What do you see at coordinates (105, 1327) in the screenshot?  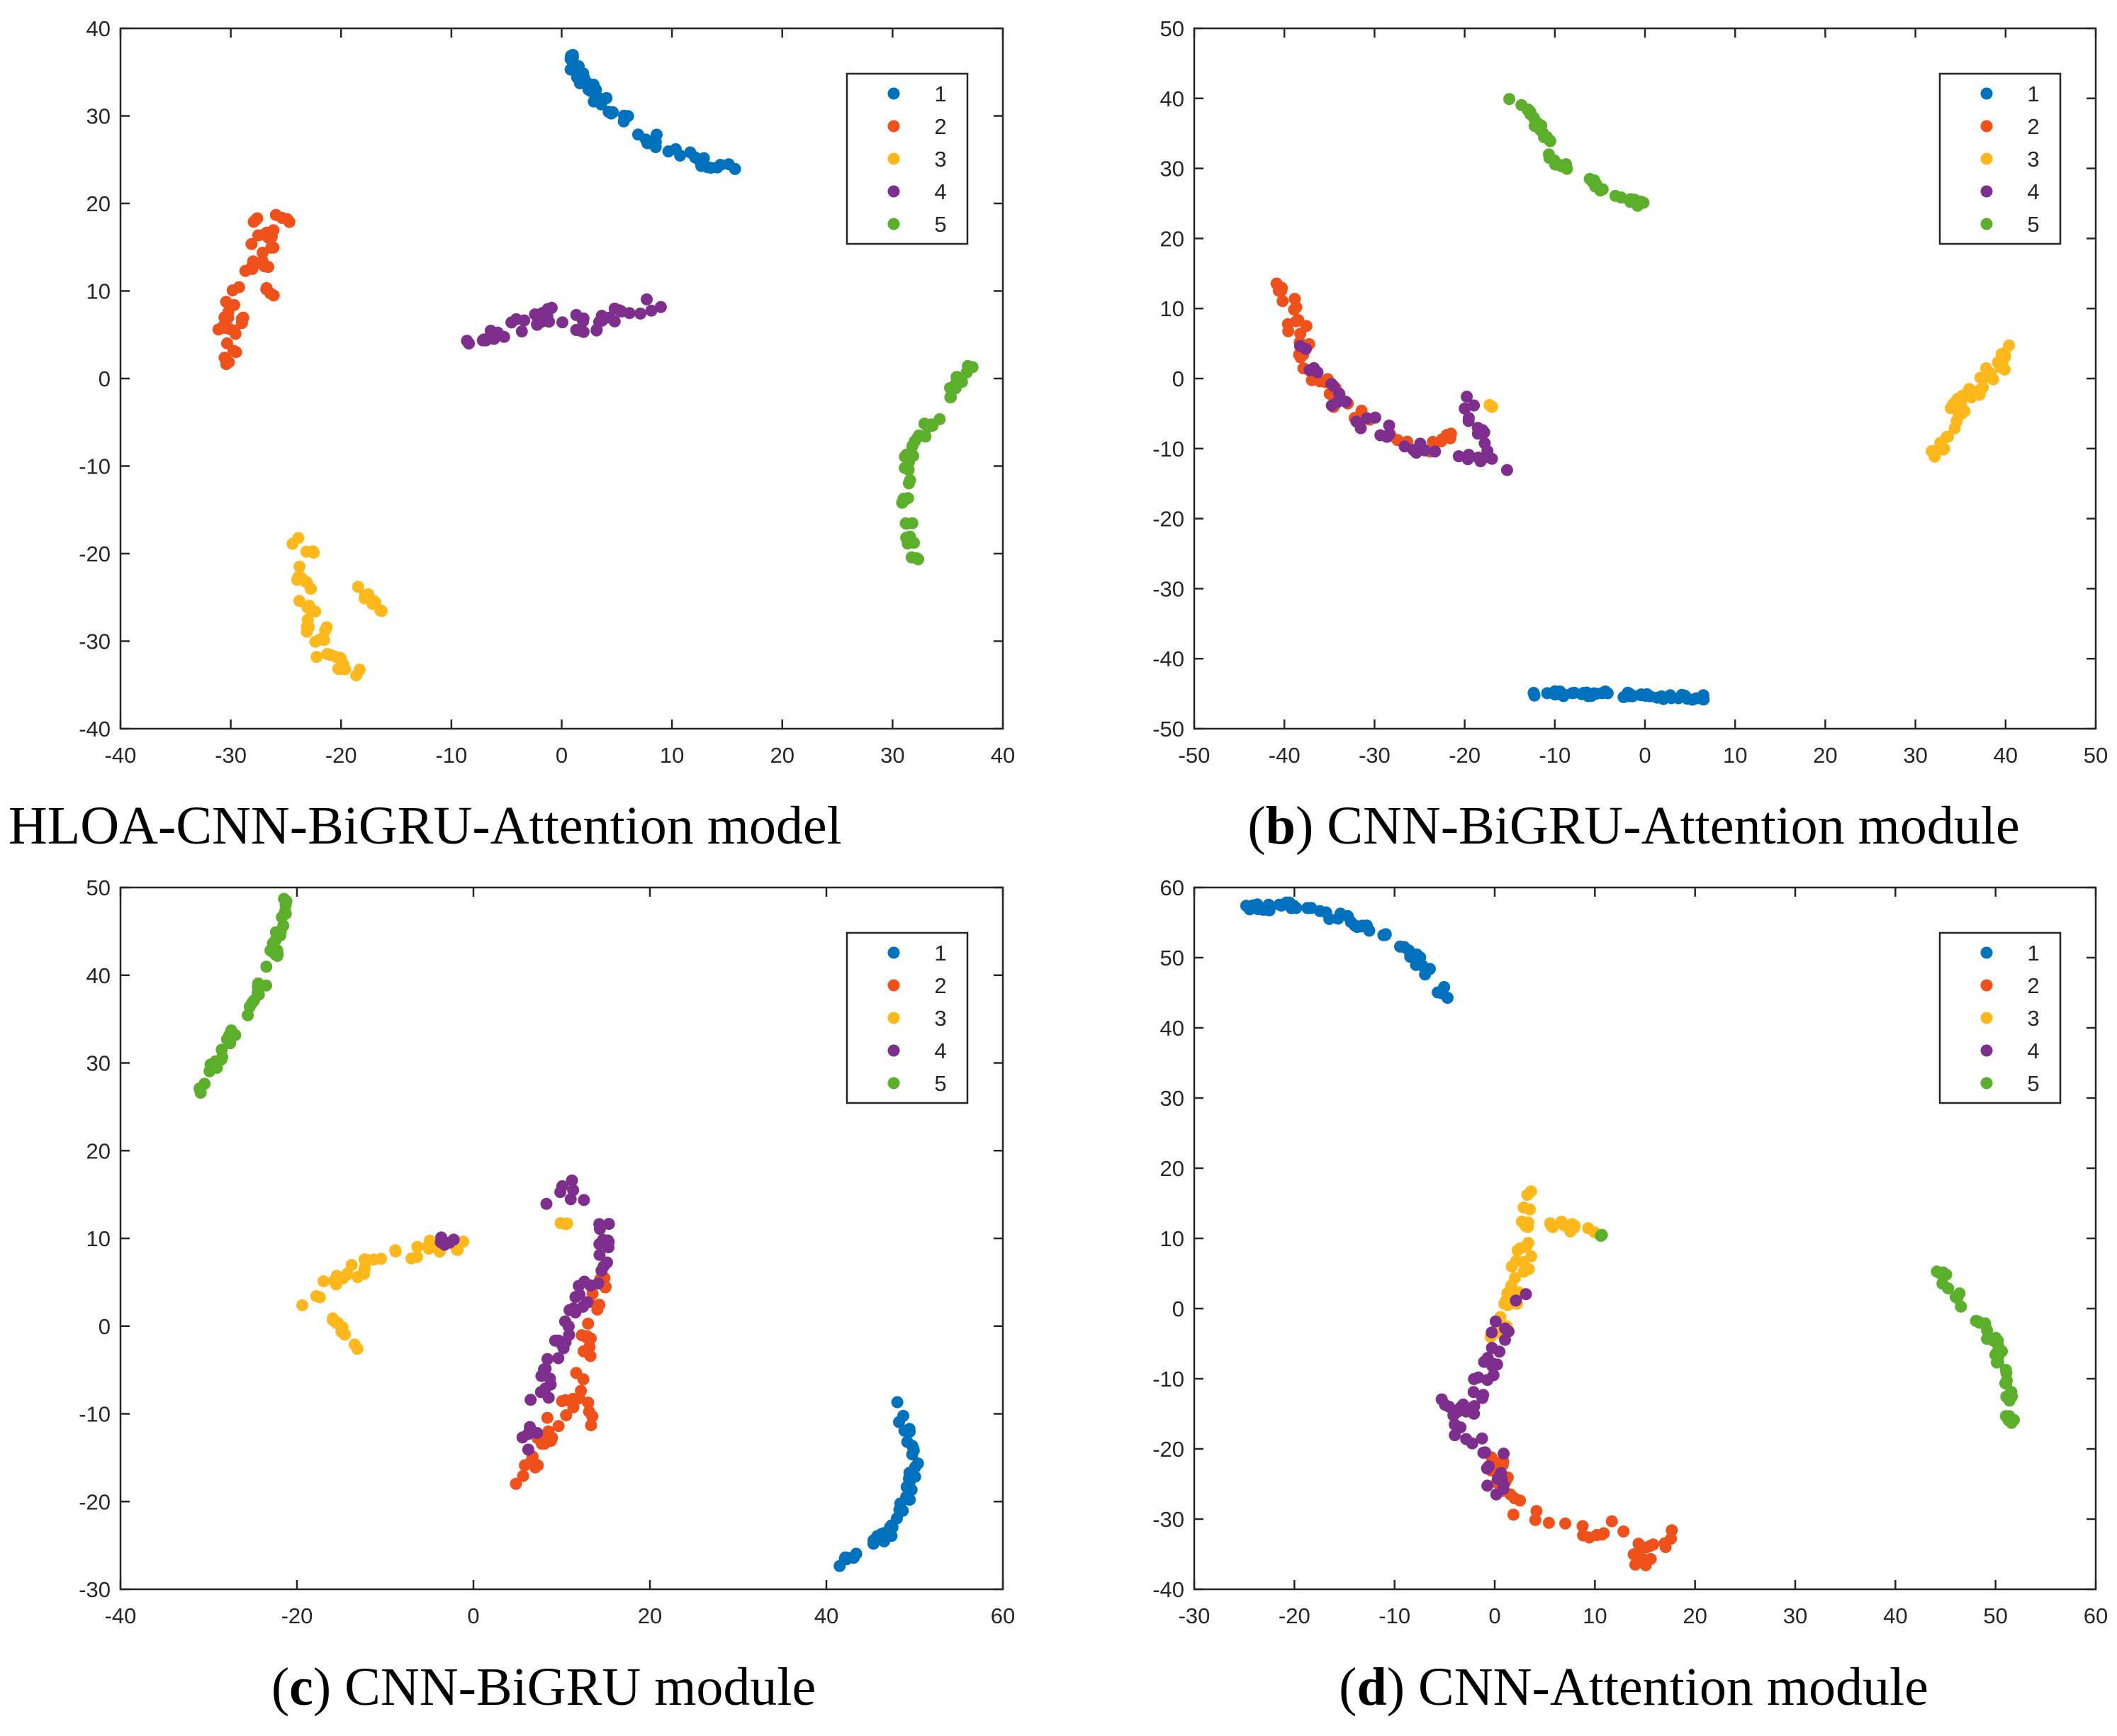 I see `y-tick-label: 0` at bounding box center [105, 1327].